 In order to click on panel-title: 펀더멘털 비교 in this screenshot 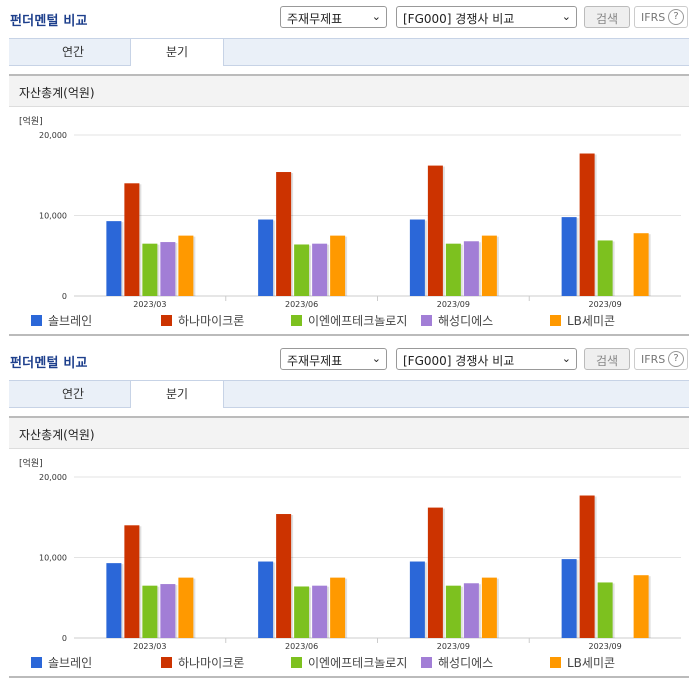, I will do `click(49, 363)`.